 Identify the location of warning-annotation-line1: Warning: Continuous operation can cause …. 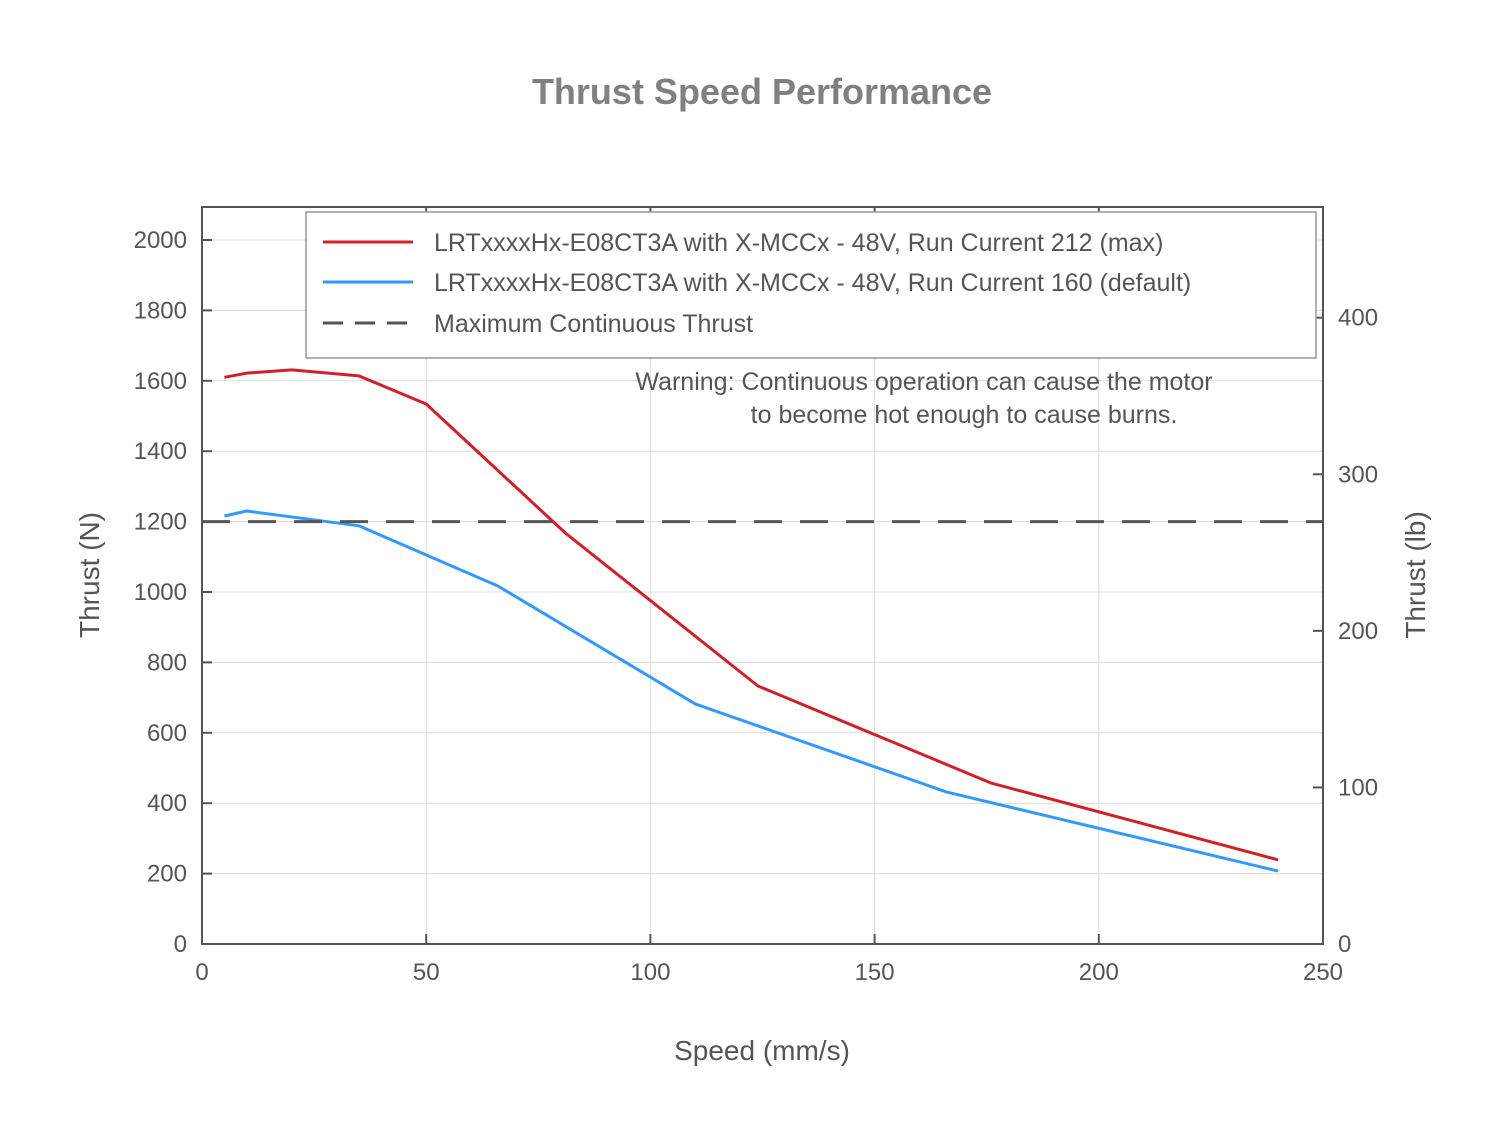
(923, 382).